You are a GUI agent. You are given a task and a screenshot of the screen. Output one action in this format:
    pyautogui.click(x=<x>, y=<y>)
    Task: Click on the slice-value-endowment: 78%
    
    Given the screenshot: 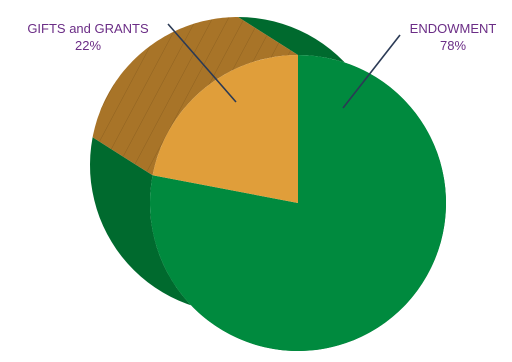 What is the action you would take?
    pyautogui.click(x=453, y=45)
    